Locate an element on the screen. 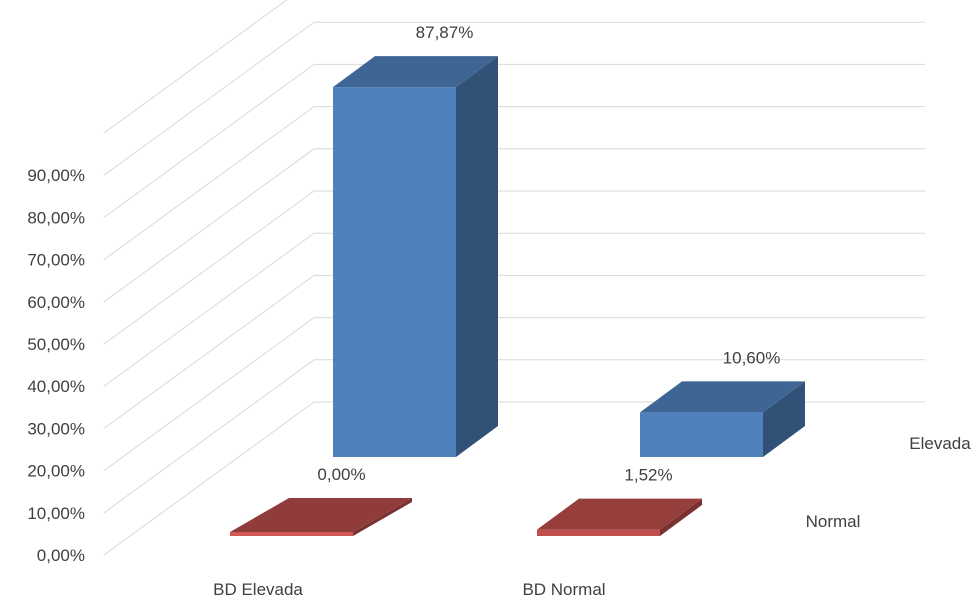 The height and width of the screenshot is (603, 979). y-tick-label: 50,00% is located at coordinates (56, 344).